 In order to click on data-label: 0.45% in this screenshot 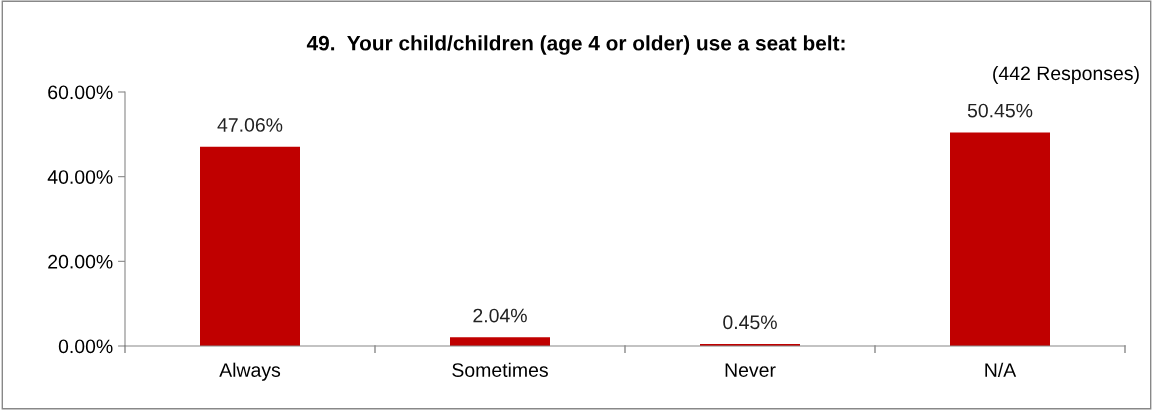, I will do `click(750, 322)`.